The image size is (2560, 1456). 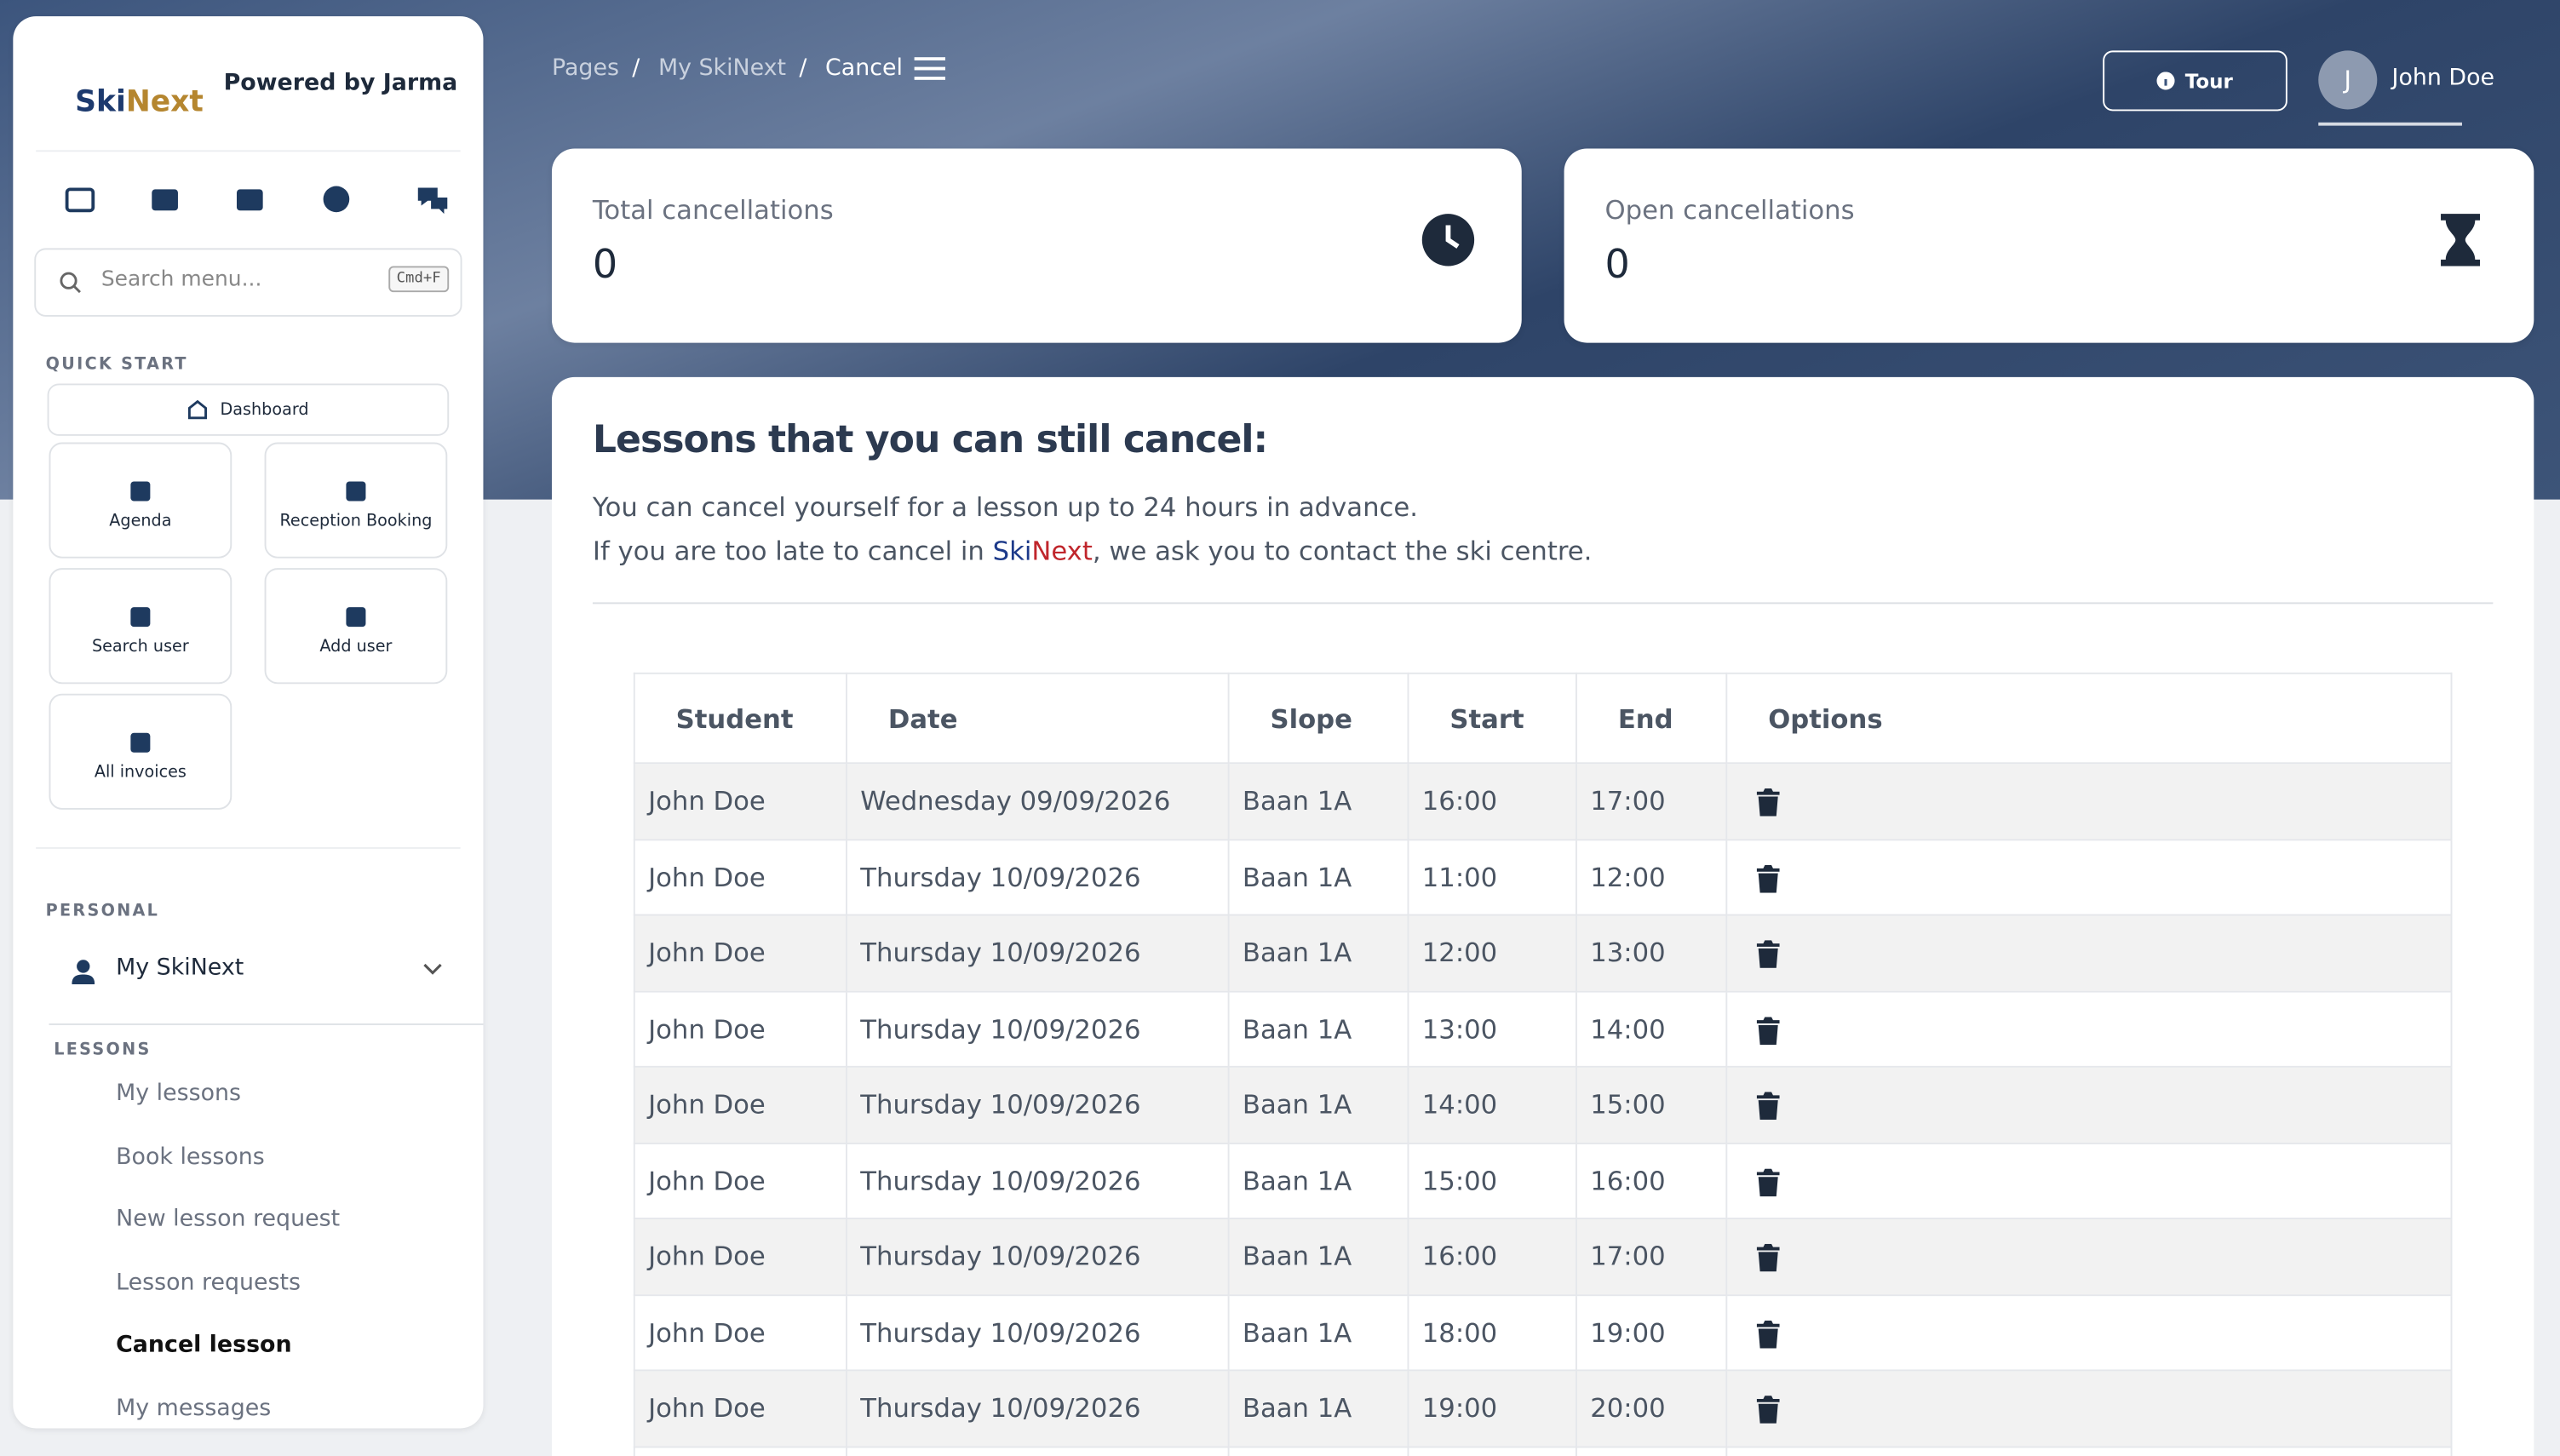 What do you see at coordinates (419, 280) in the screenshot?
I see `shortcut: Cmd+F` at bounding box center [419, 280].